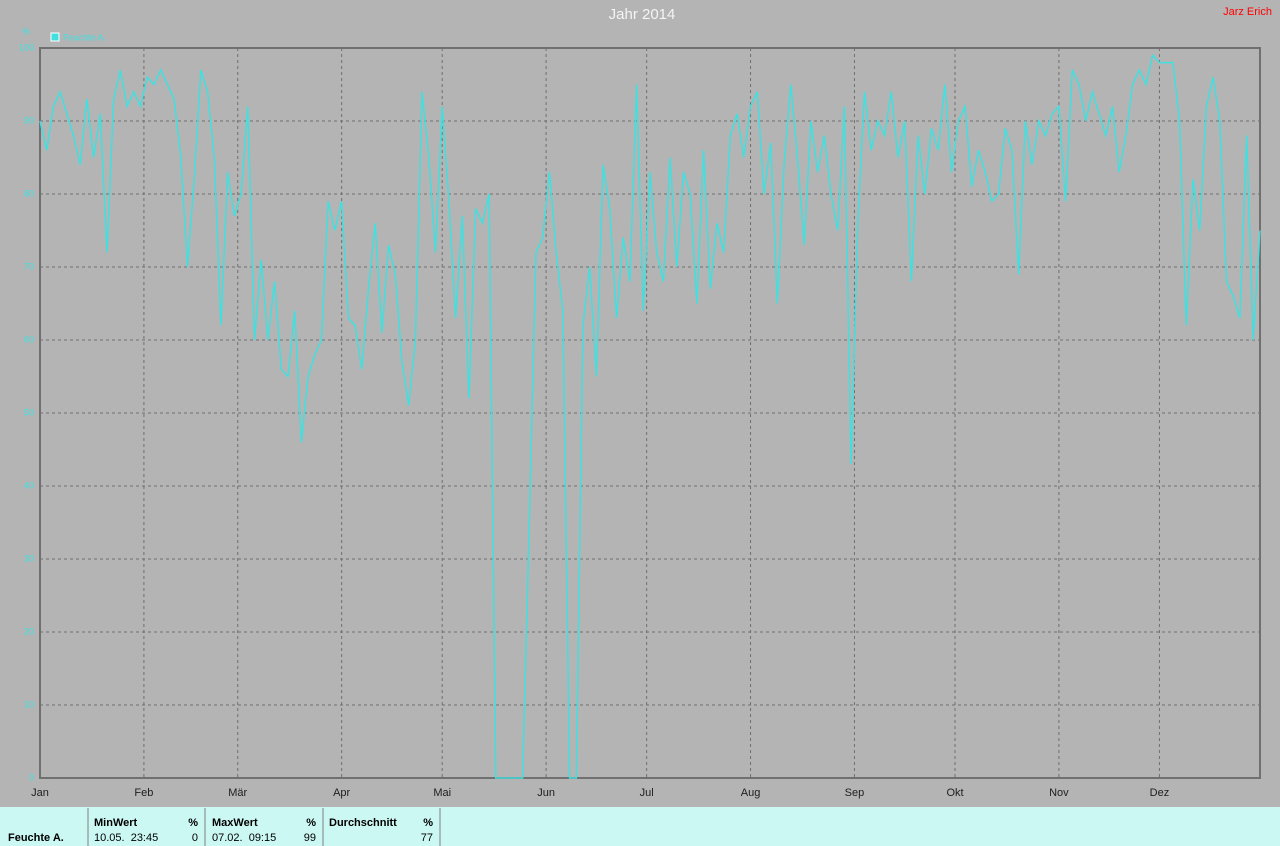 The height and width of the screenshot is (846, 1280). Describe the element at coordinates (642, 14) in the screenshot. I see `chart-title: Jahr 2014` at that location.